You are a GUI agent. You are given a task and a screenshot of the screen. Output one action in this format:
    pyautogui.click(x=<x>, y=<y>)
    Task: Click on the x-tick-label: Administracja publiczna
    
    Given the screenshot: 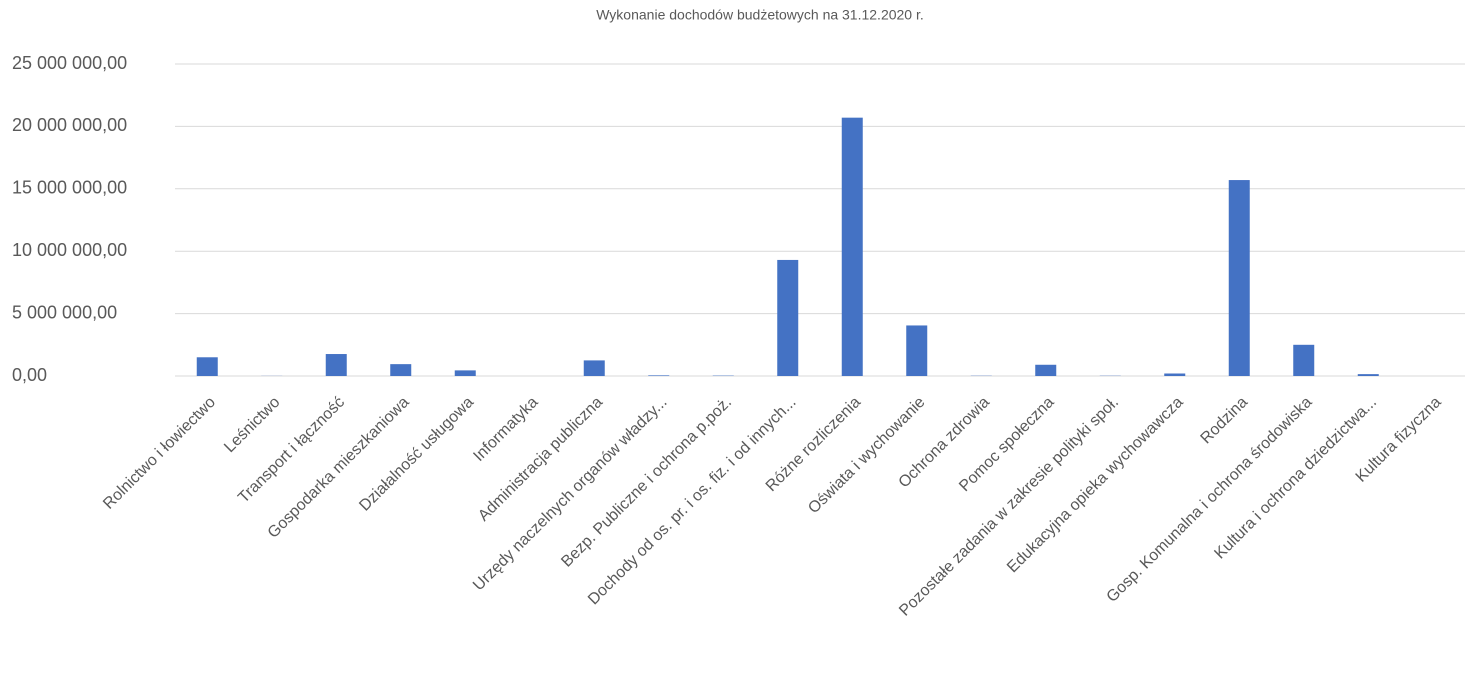 What is the action you would take?
    pyautogui.click(x=540, y=459)
    